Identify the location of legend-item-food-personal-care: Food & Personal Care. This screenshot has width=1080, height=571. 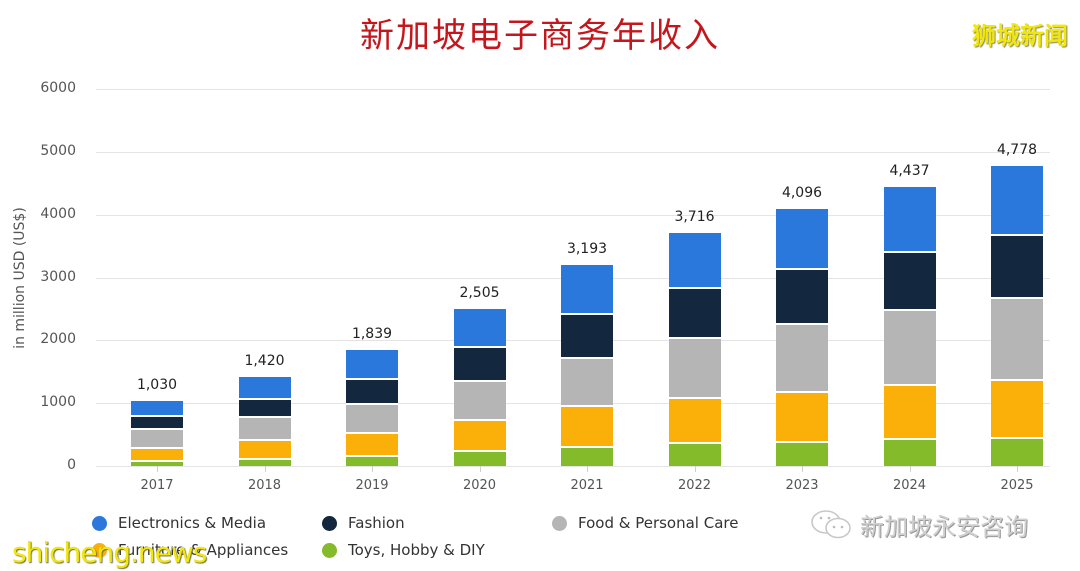
(645, 523).